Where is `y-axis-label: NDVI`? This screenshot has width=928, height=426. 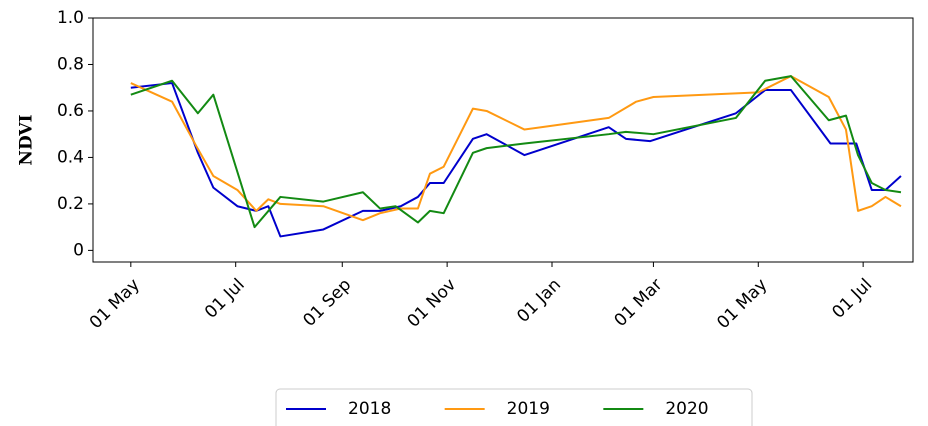 y-axis-label: NDVI is located at coordinates (27, 139).